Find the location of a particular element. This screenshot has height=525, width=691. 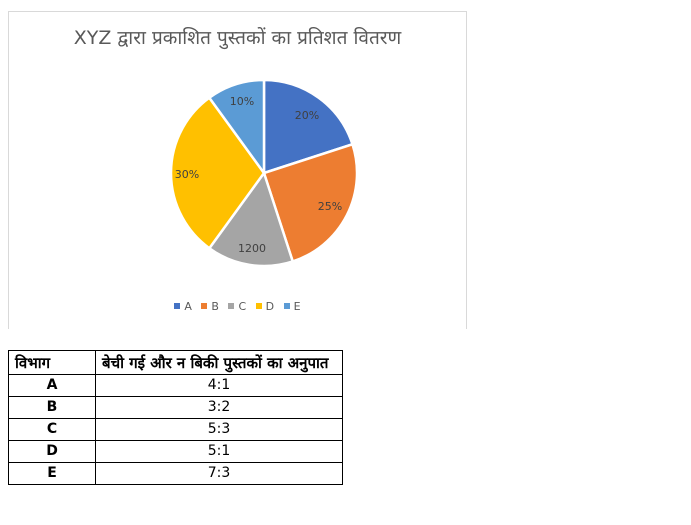

legend-swatch-c is located at coordinates (231, 306).